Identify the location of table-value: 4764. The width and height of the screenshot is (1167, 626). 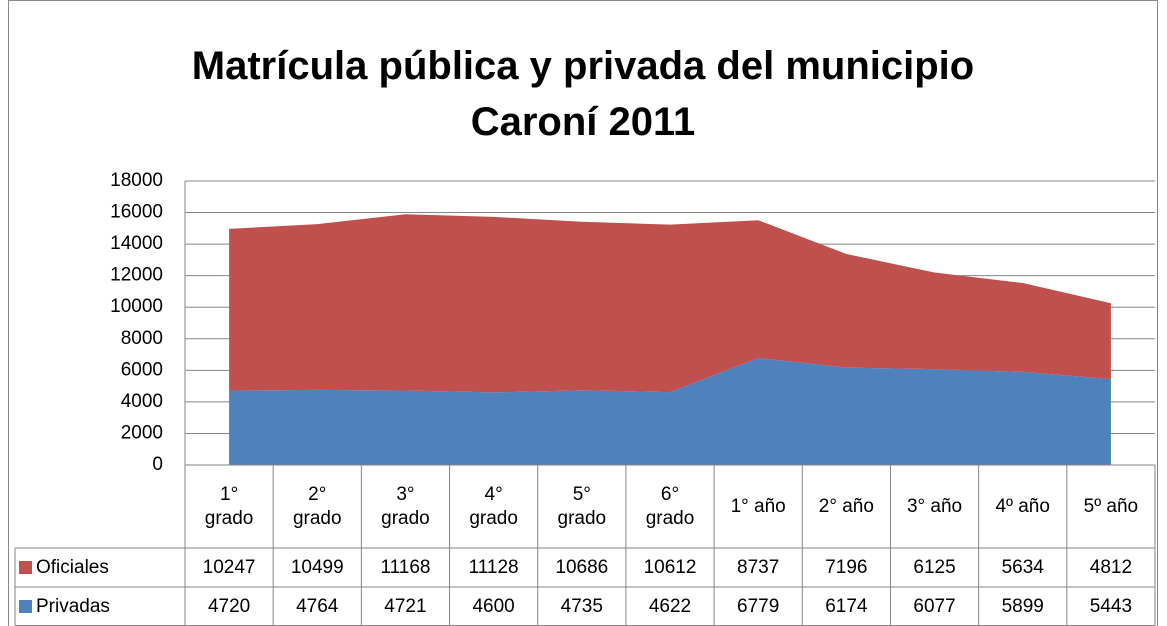
(317, 606).